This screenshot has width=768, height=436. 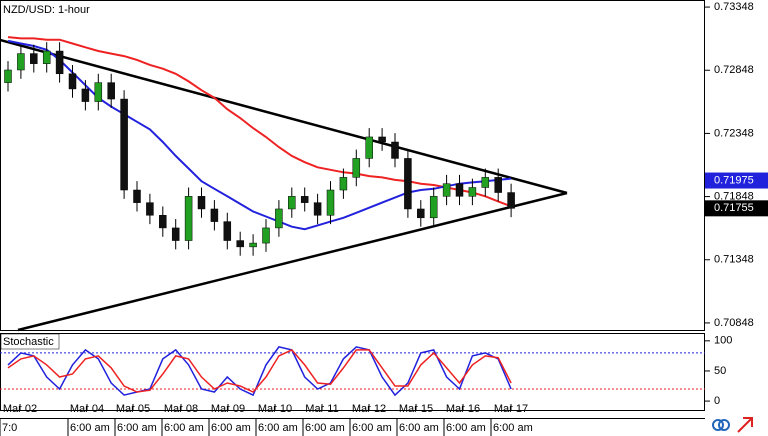 I want to click on price-label: 0.71975, so click(x=734, y=180).